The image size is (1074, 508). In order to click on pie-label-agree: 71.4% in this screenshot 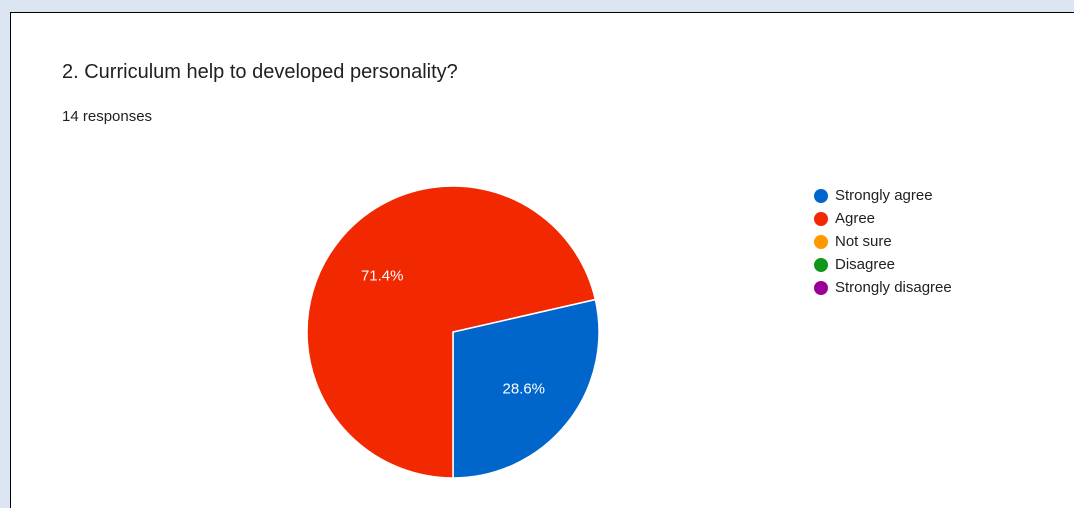, I will do `click(382, 276)`.